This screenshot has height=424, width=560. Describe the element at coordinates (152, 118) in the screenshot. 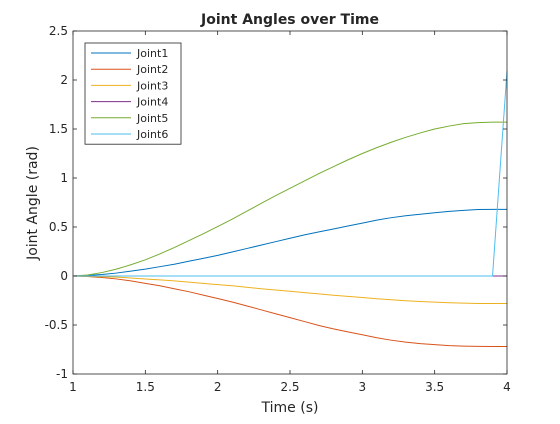

I see `legend-label-joint5: Joint5` at that location.